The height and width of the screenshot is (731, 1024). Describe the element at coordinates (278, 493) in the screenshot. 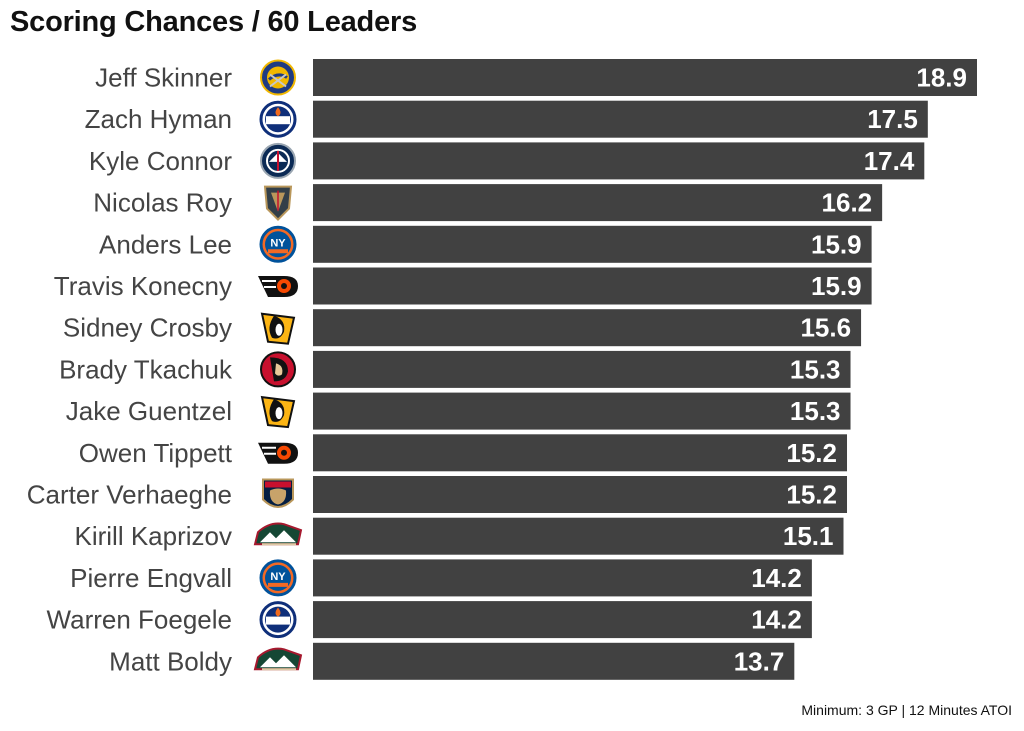

I see `panthers-logo-icon` at that location.